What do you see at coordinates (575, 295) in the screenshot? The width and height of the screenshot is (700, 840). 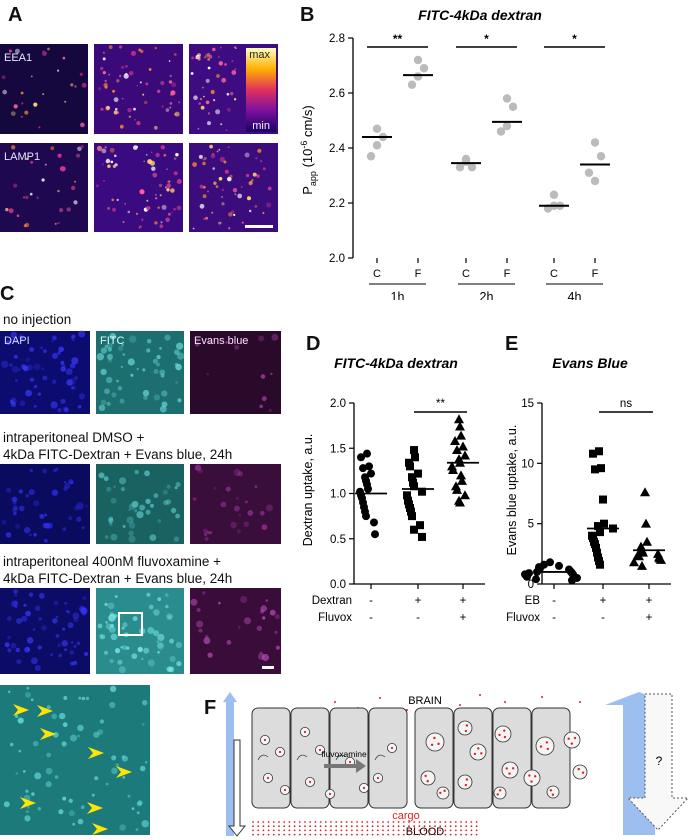 I see `group-label: 4h` at bounding box center [575, 295].